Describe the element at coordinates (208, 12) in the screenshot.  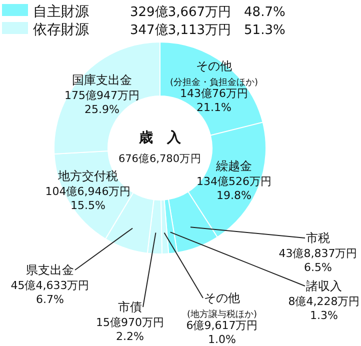
I see `text: 329億3,667万円 48.7%` at that location.